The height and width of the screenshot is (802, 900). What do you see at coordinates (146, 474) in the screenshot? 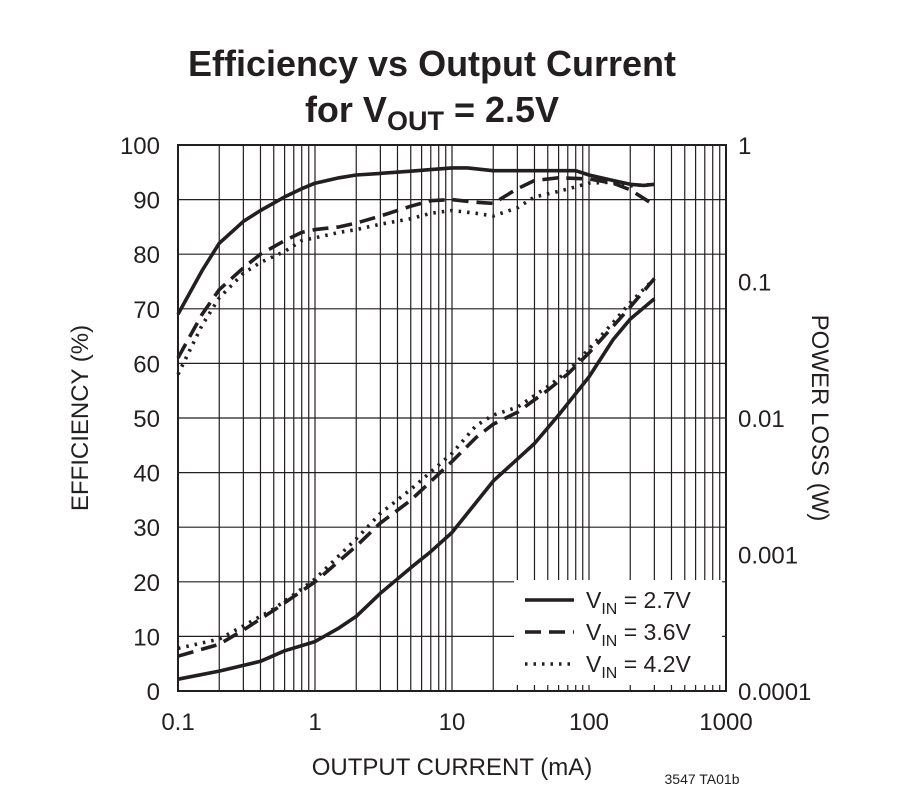
I see `y-tick-label: 40` at bounding box center [146, 474].